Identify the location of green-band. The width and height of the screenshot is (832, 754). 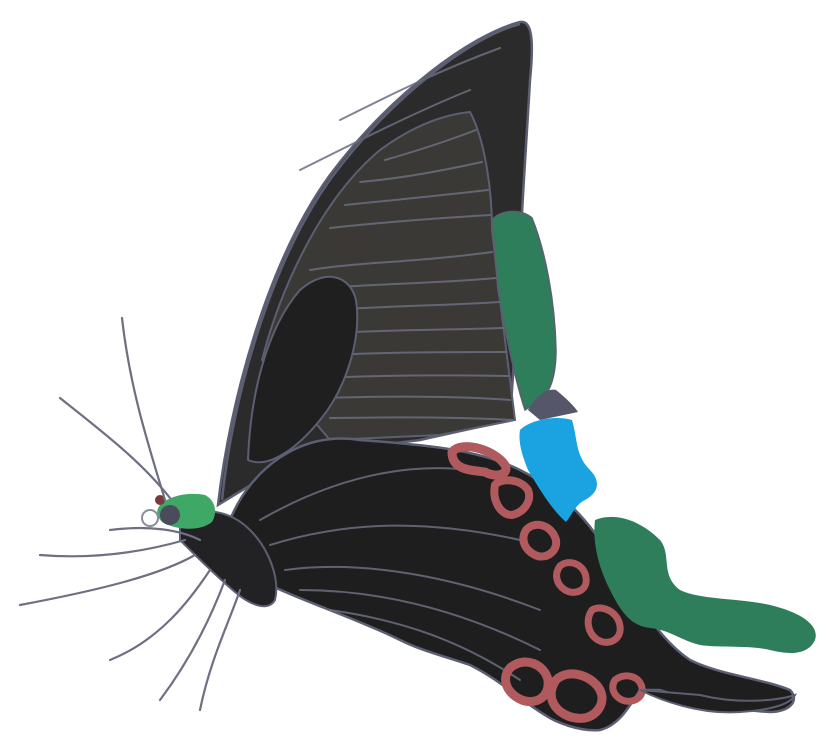
(524, 311).